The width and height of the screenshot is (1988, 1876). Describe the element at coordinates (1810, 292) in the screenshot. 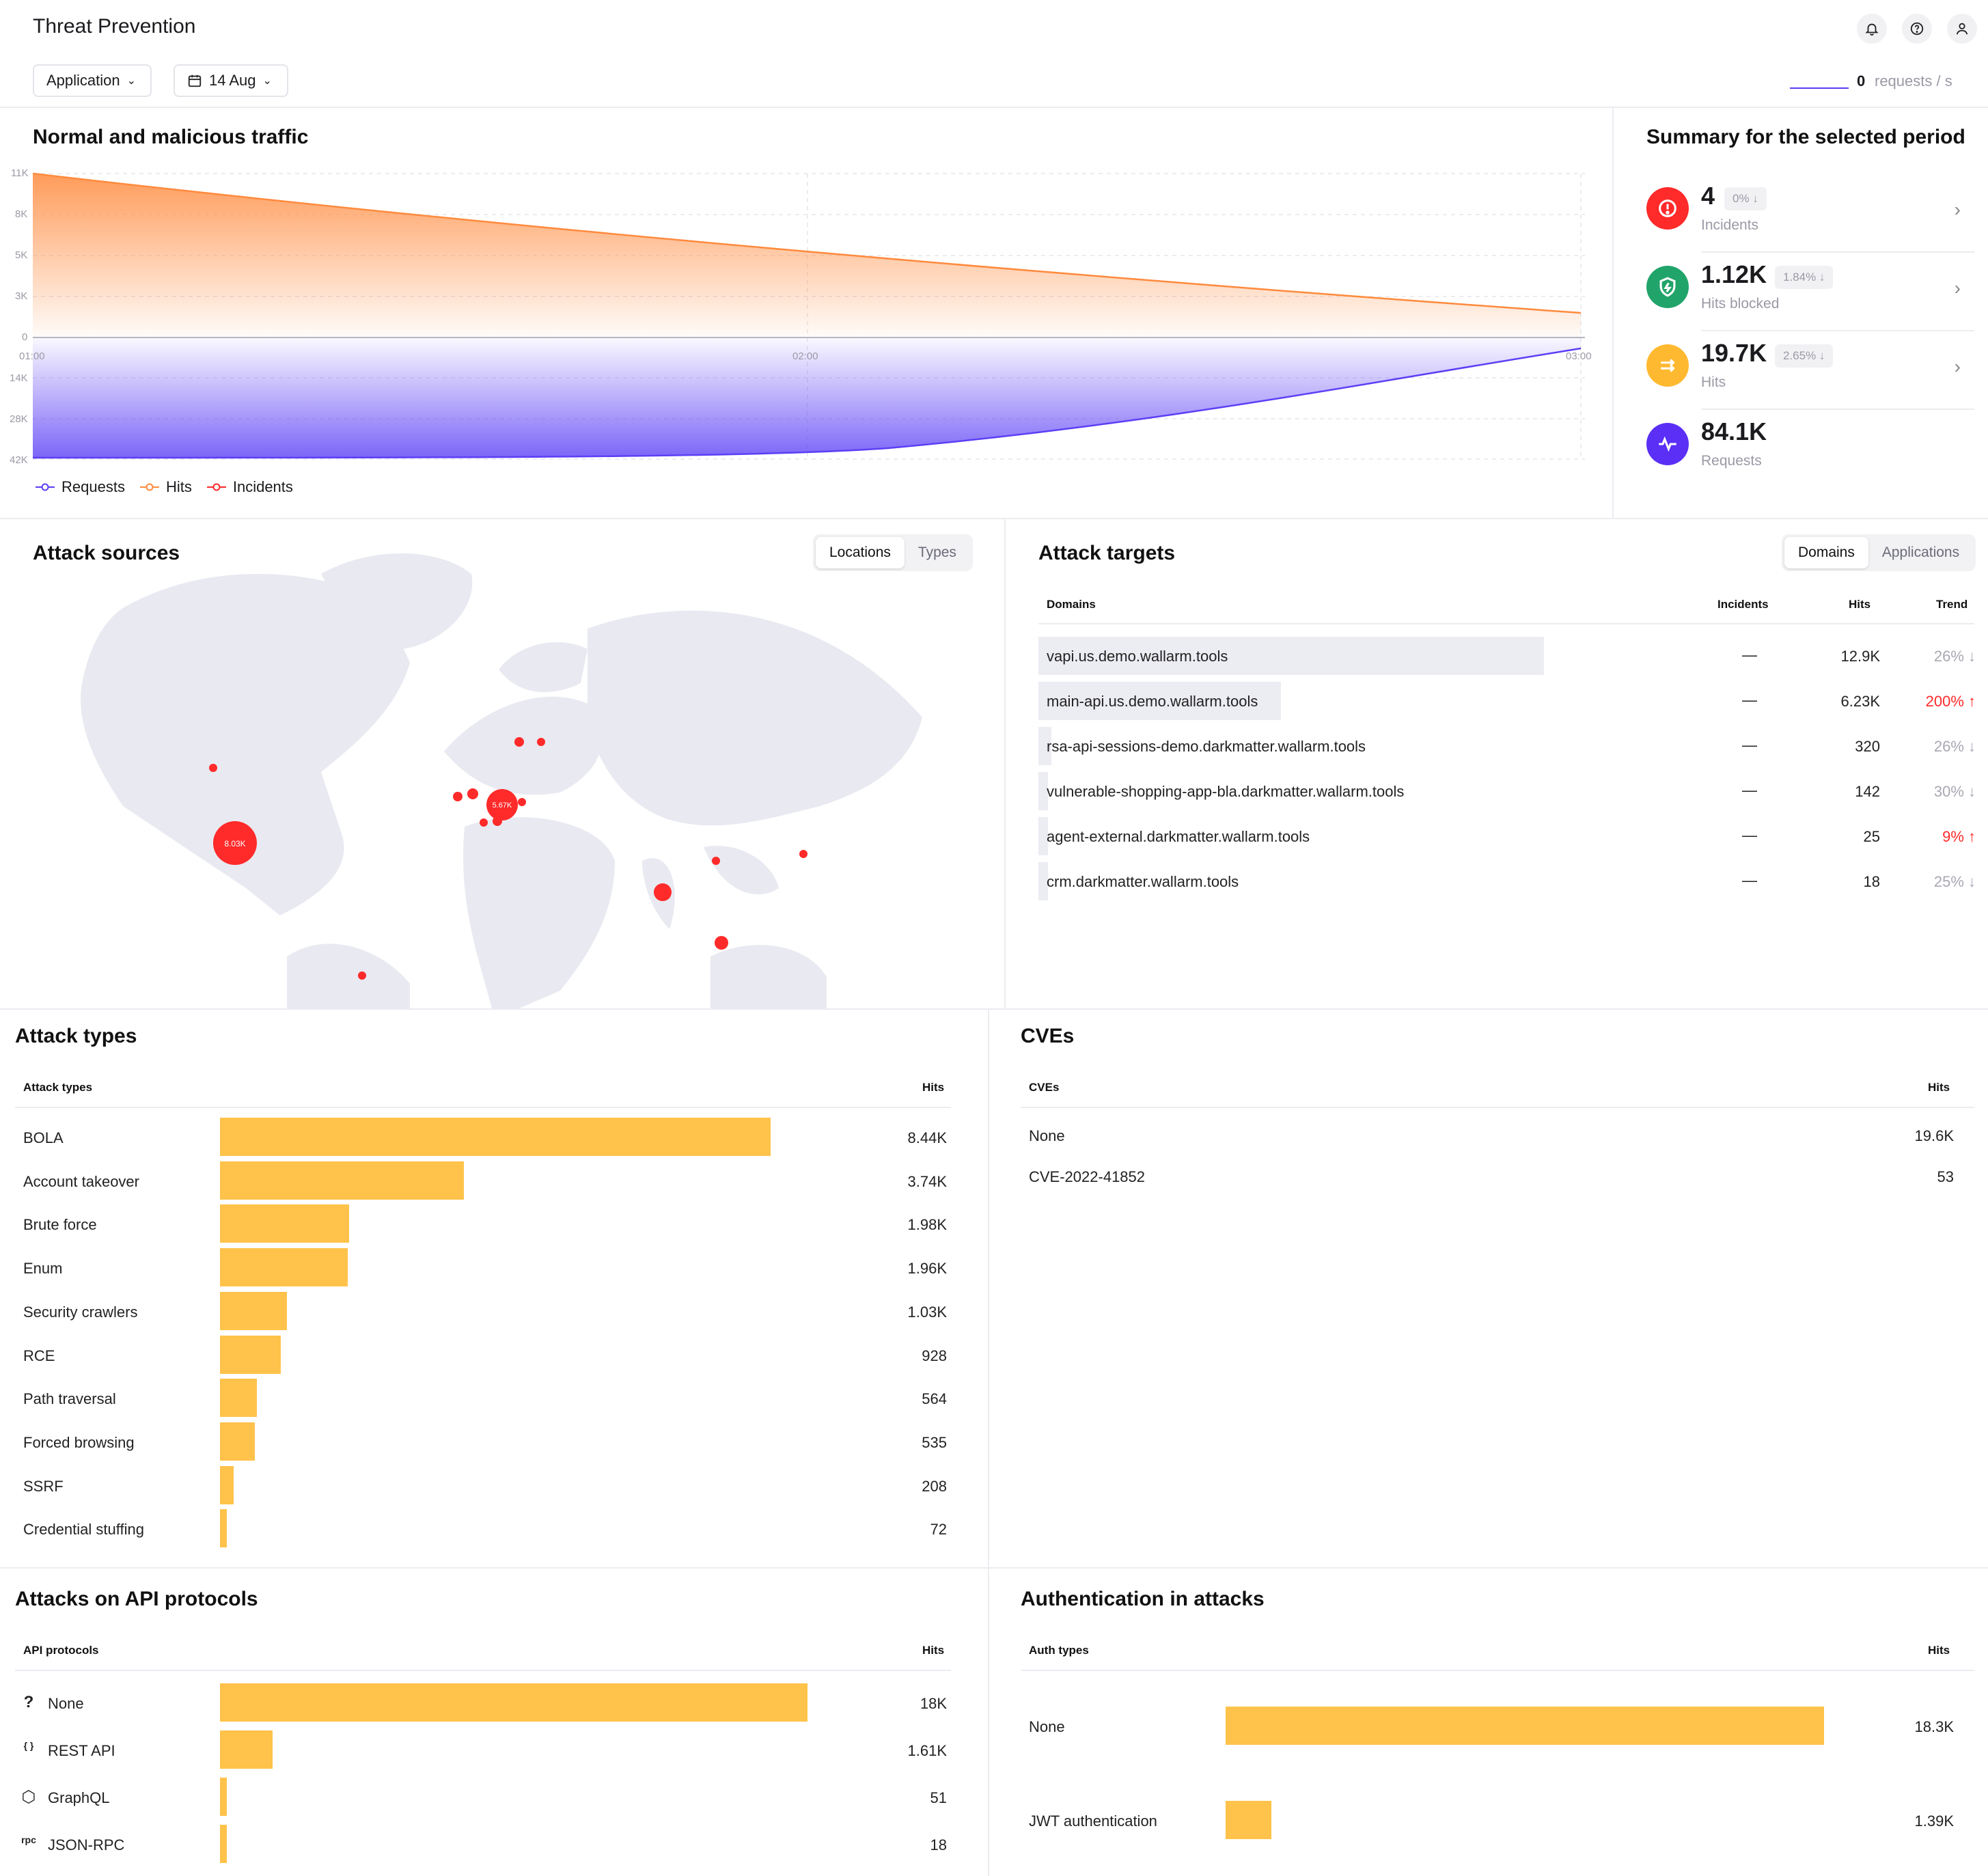

I see `summary-hits-blocked: 1.12K 1.84% ↓ Hits blocked ›` at that location.